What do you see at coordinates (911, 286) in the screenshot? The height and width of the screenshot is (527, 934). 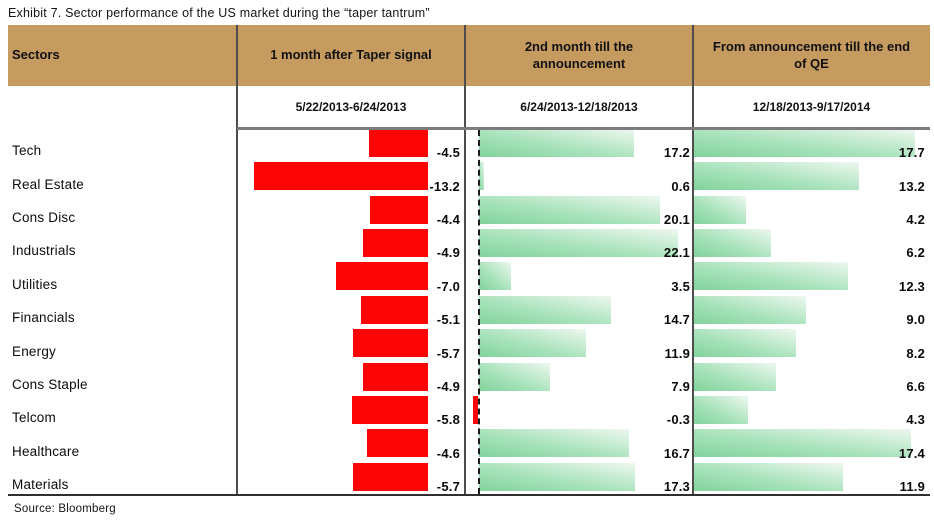 I see `value-label: 12.3` at bounding box center [911, 286].